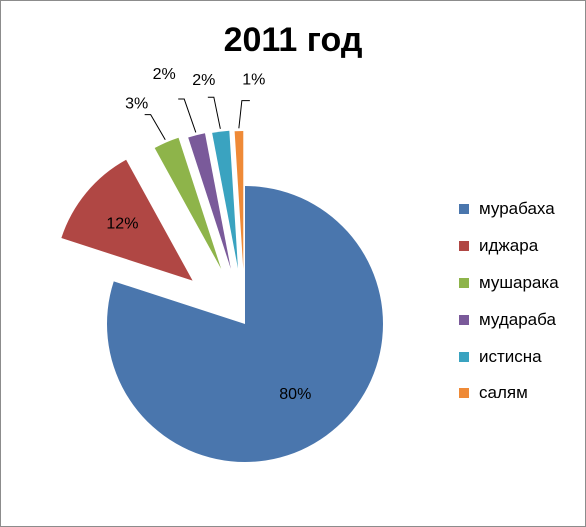  I want to click on legend-label-3: мушарака, so click(519, 282).